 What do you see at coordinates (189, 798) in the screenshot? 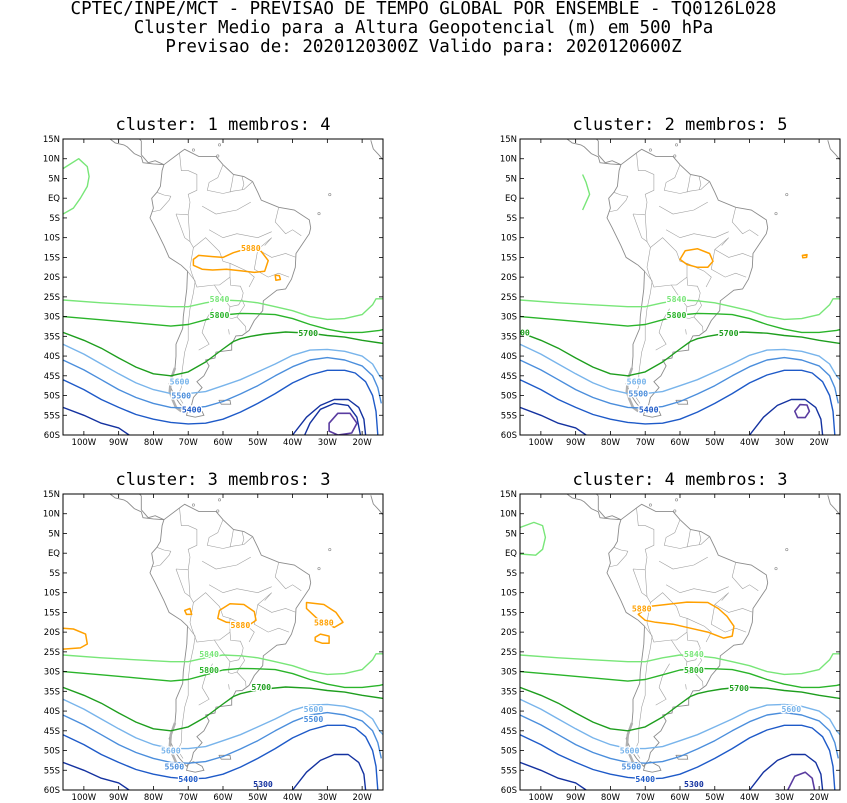
I see `lon-label: 70W` at bounding box center [189, 798].